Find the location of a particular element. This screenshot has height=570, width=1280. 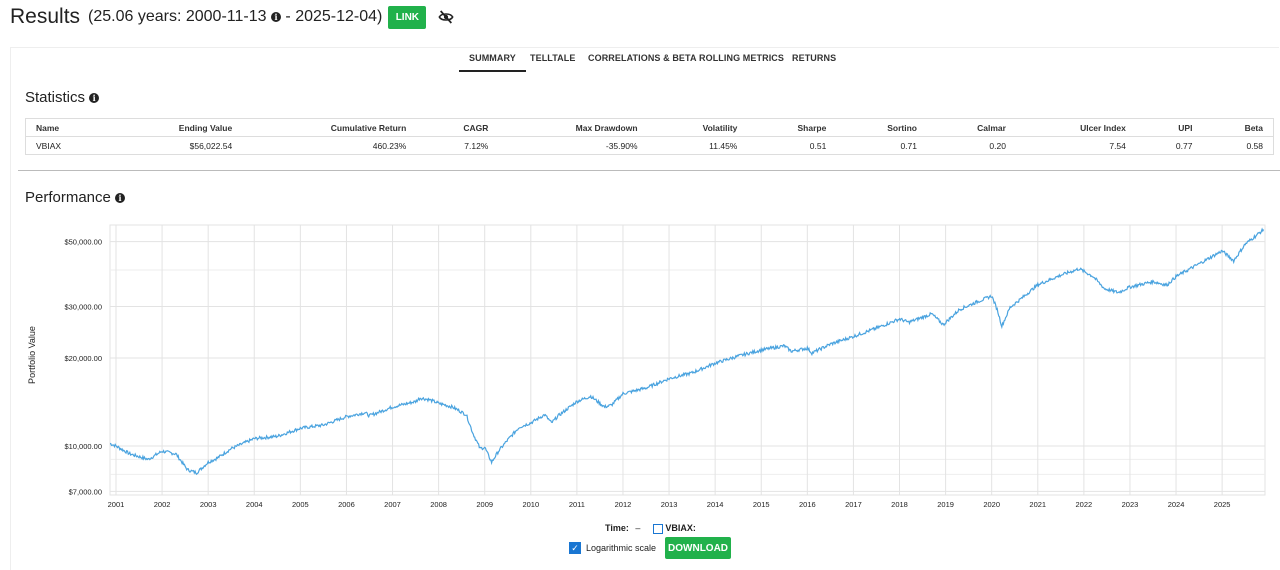

x-tick-label: 2003 is located at coordinates (208, 504).